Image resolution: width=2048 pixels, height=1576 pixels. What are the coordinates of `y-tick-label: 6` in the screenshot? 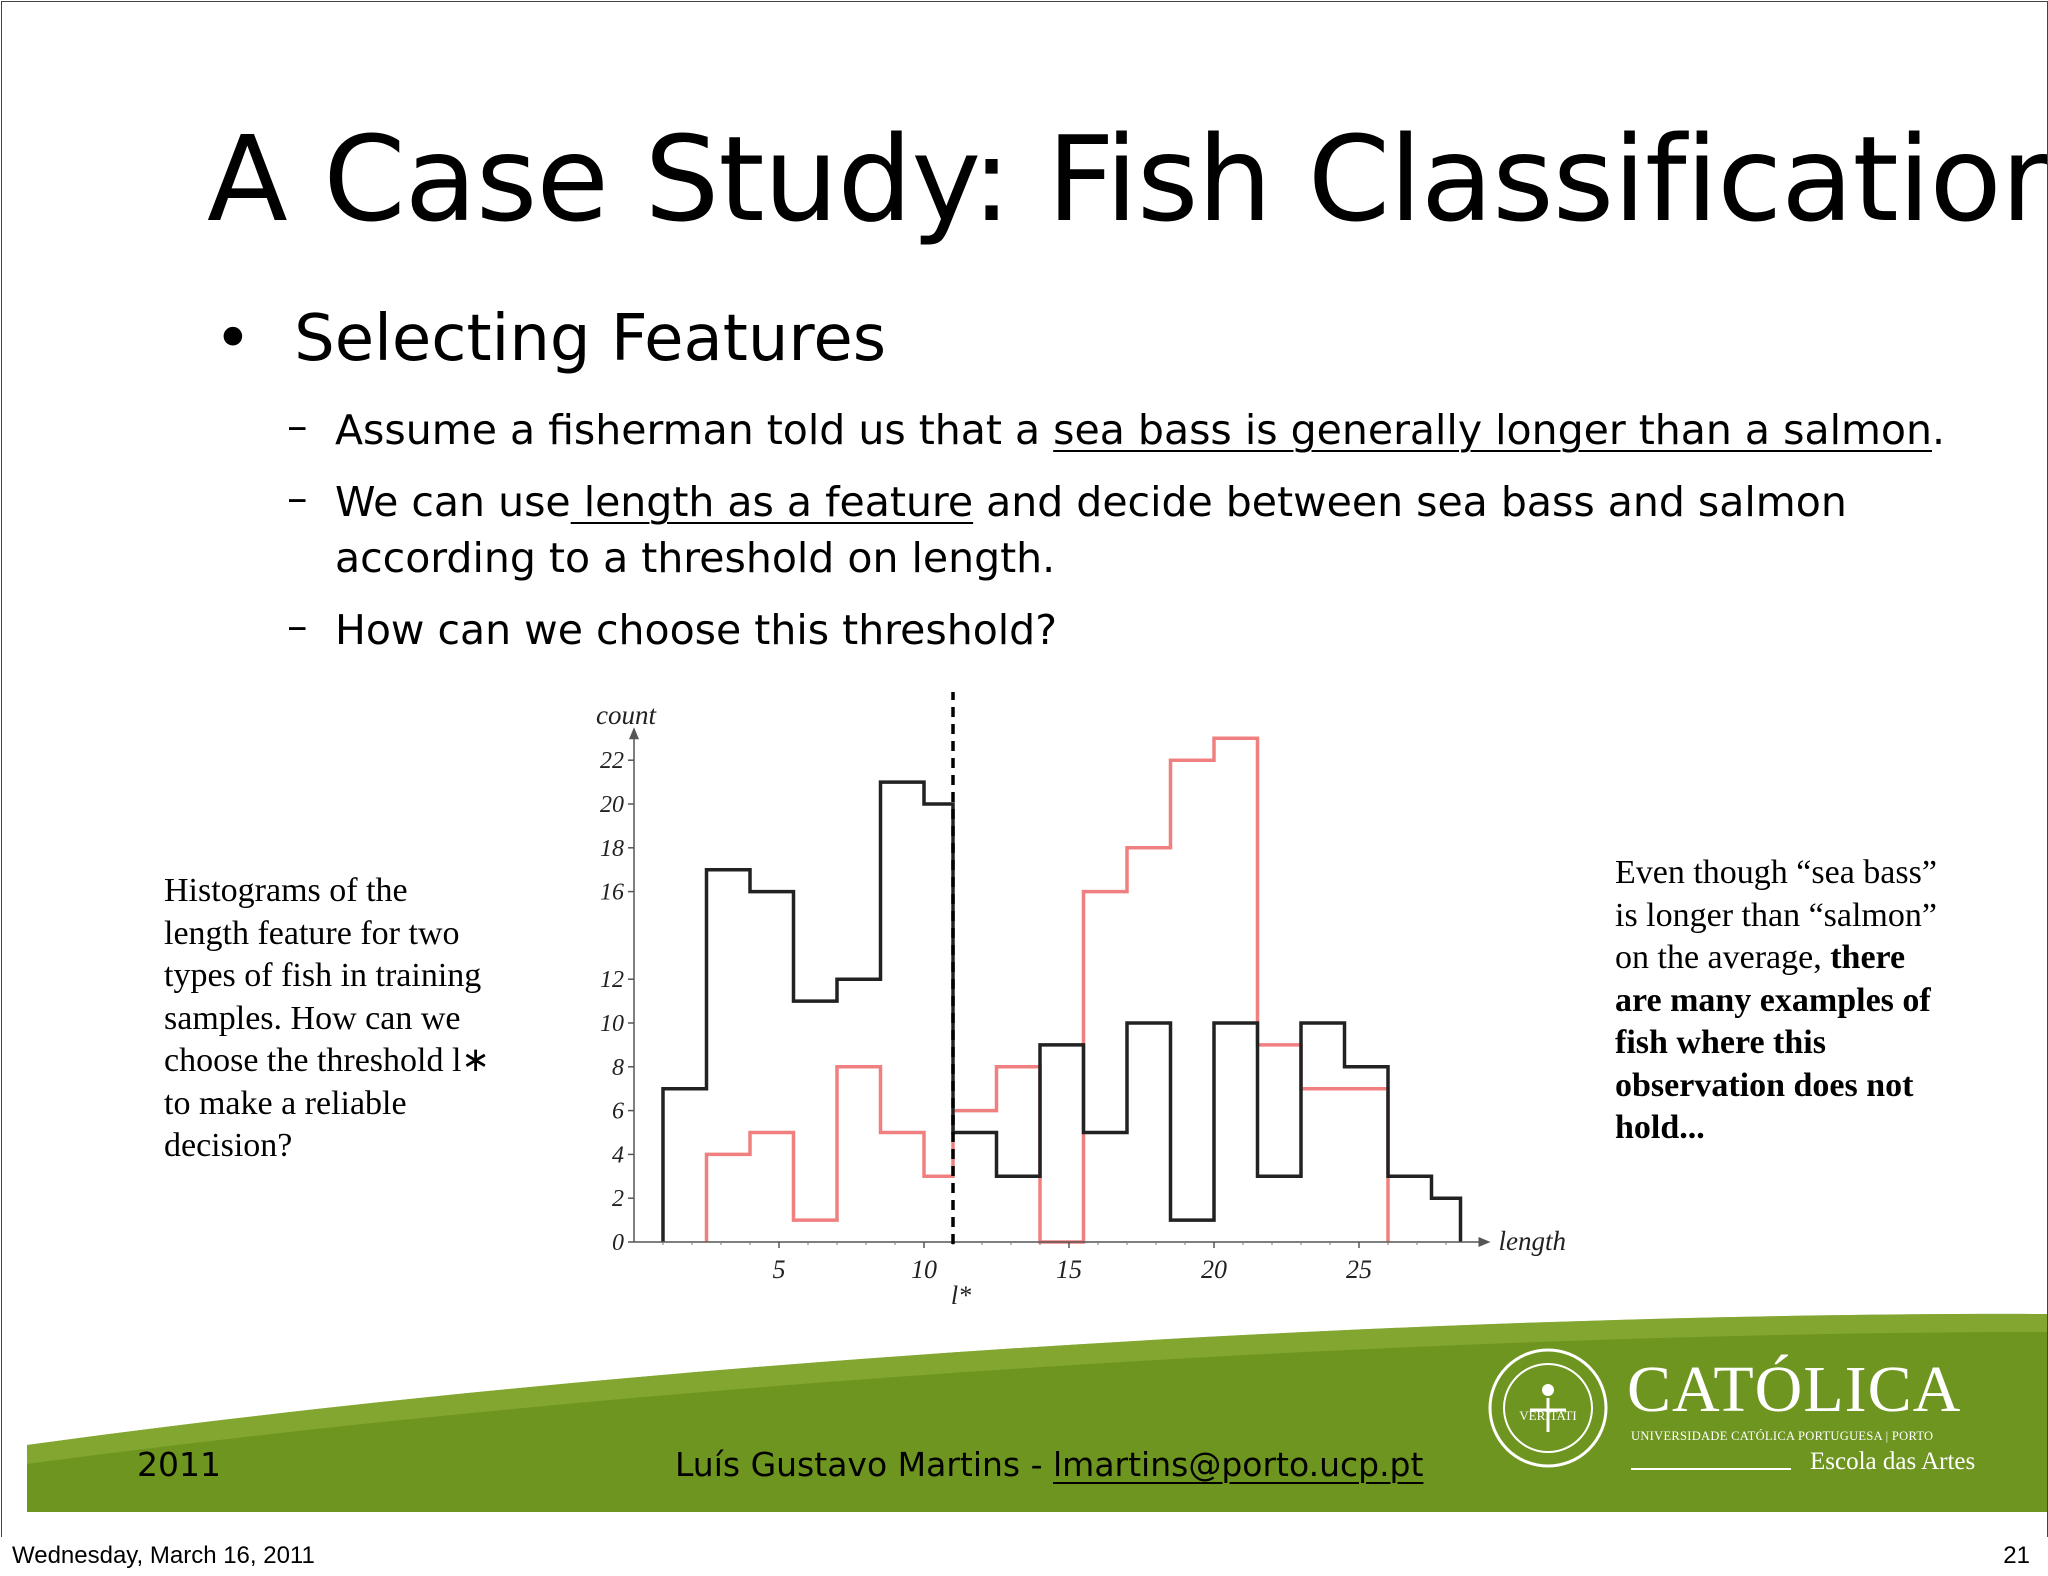 It's located at (618, 1112).